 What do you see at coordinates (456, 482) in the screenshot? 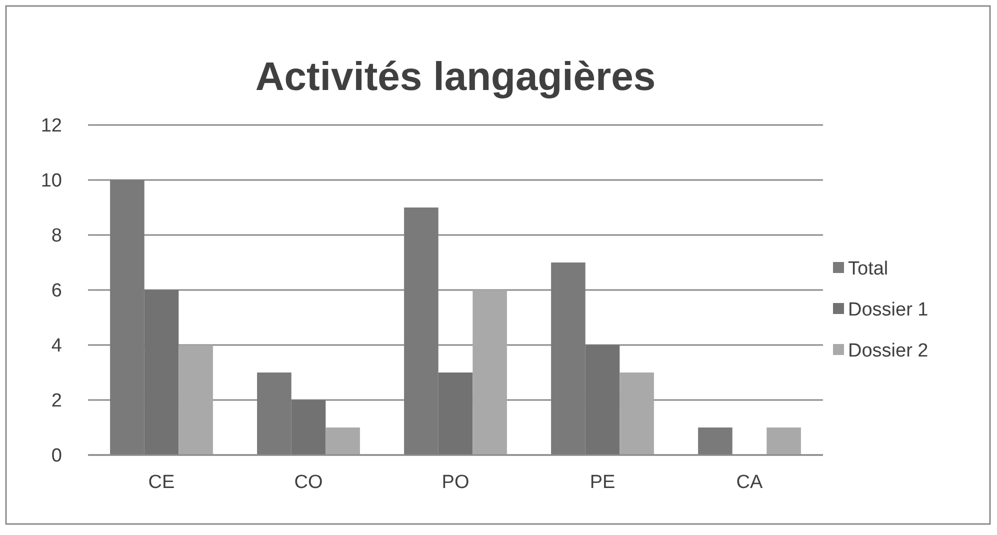
I see `x-tick-label: PO` at bounding box center [456, 482].